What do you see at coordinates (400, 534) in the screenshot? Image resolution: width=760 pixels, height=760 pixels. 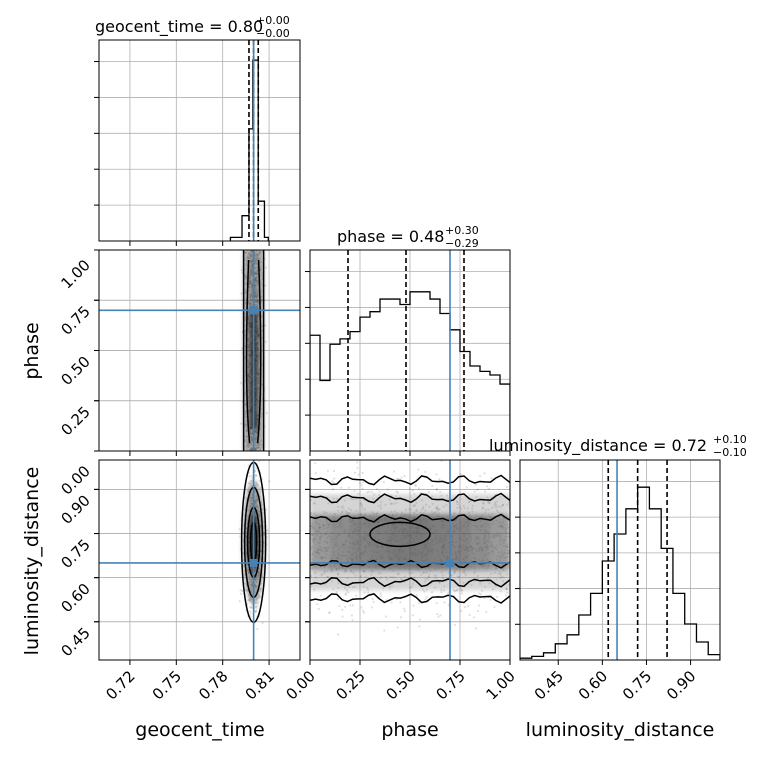 I see `contour-core` at bounding box center [400, 534].